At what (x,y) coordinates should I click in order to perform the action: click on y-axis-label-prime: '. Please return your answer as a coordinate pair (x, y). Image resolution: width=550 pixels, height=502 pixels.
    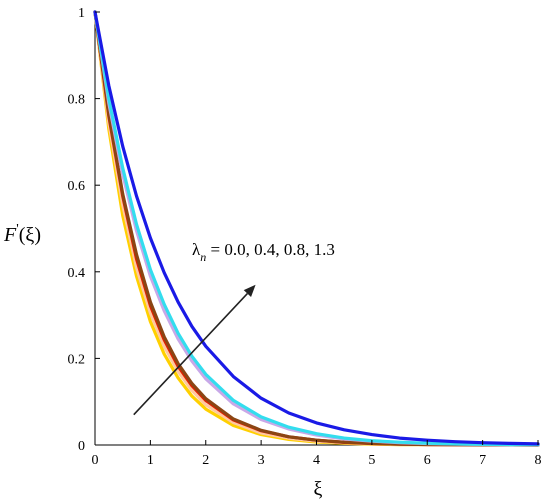
    Looking at the image, I should click on (17, 229).